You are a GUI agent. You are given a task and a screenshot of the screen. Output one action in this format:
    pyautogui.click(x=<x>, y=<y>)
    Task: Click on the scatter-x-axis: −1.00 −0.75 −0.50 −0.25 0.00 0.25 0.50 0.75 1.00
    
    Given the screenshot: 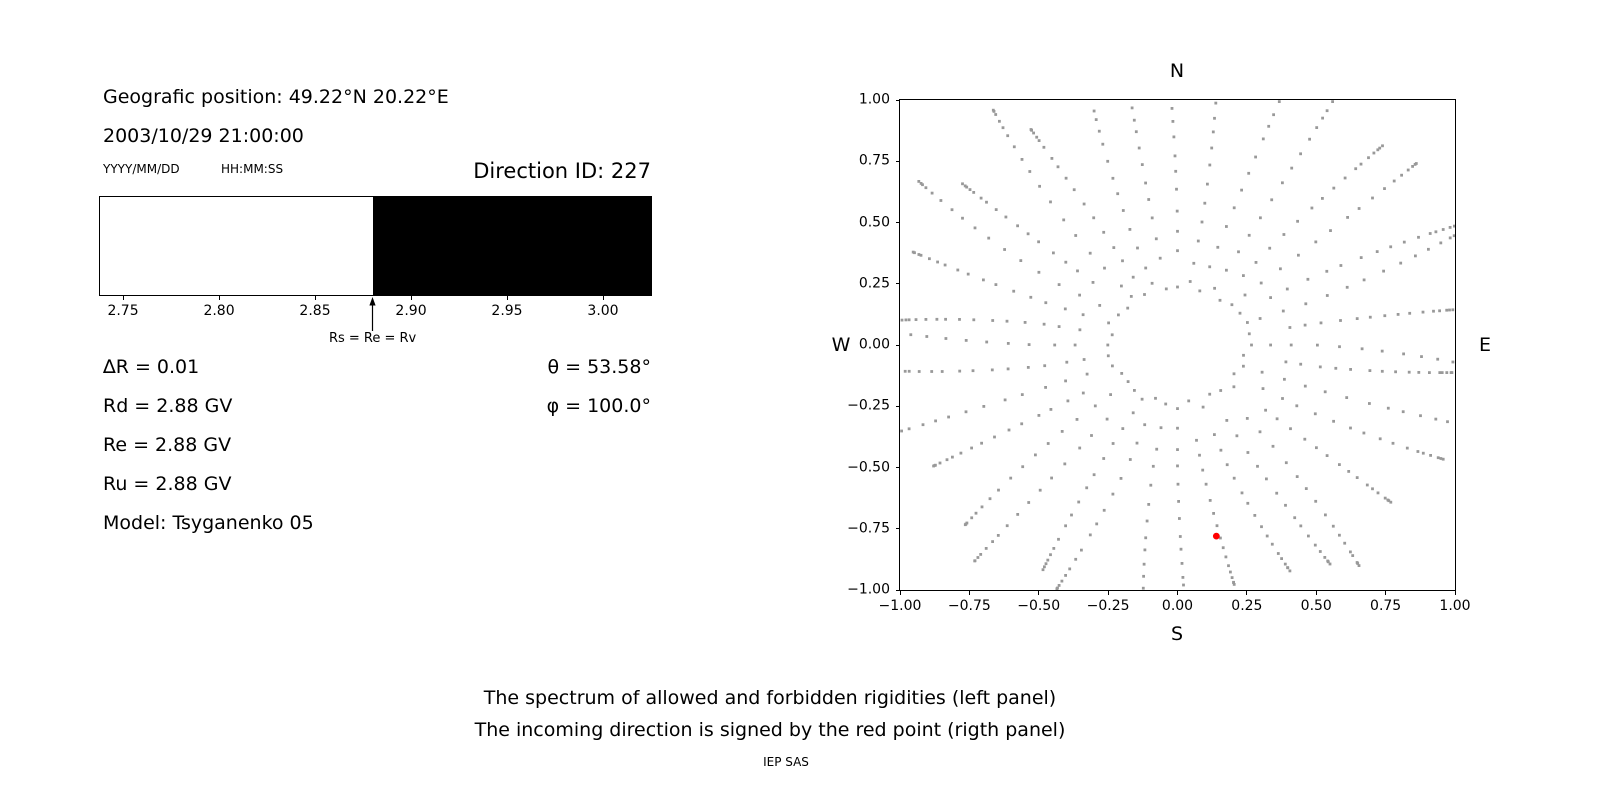 What is the action you would take?
    pyautogui.click(x=1175, y=606)
    